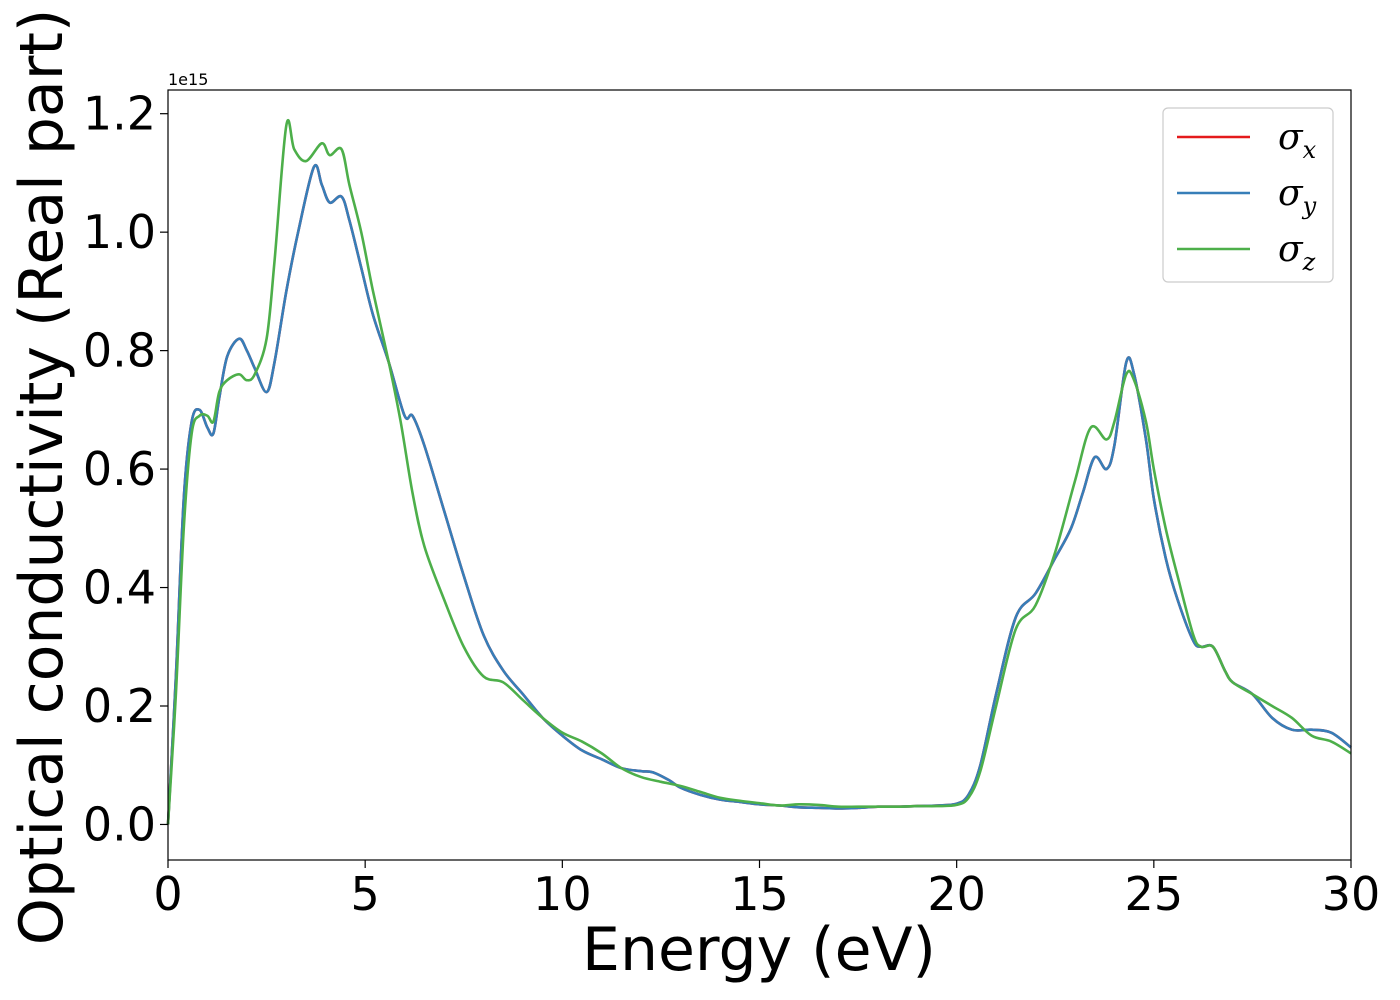  I want to click on y-axis-offset-text: 1e15, so click(188, 79).